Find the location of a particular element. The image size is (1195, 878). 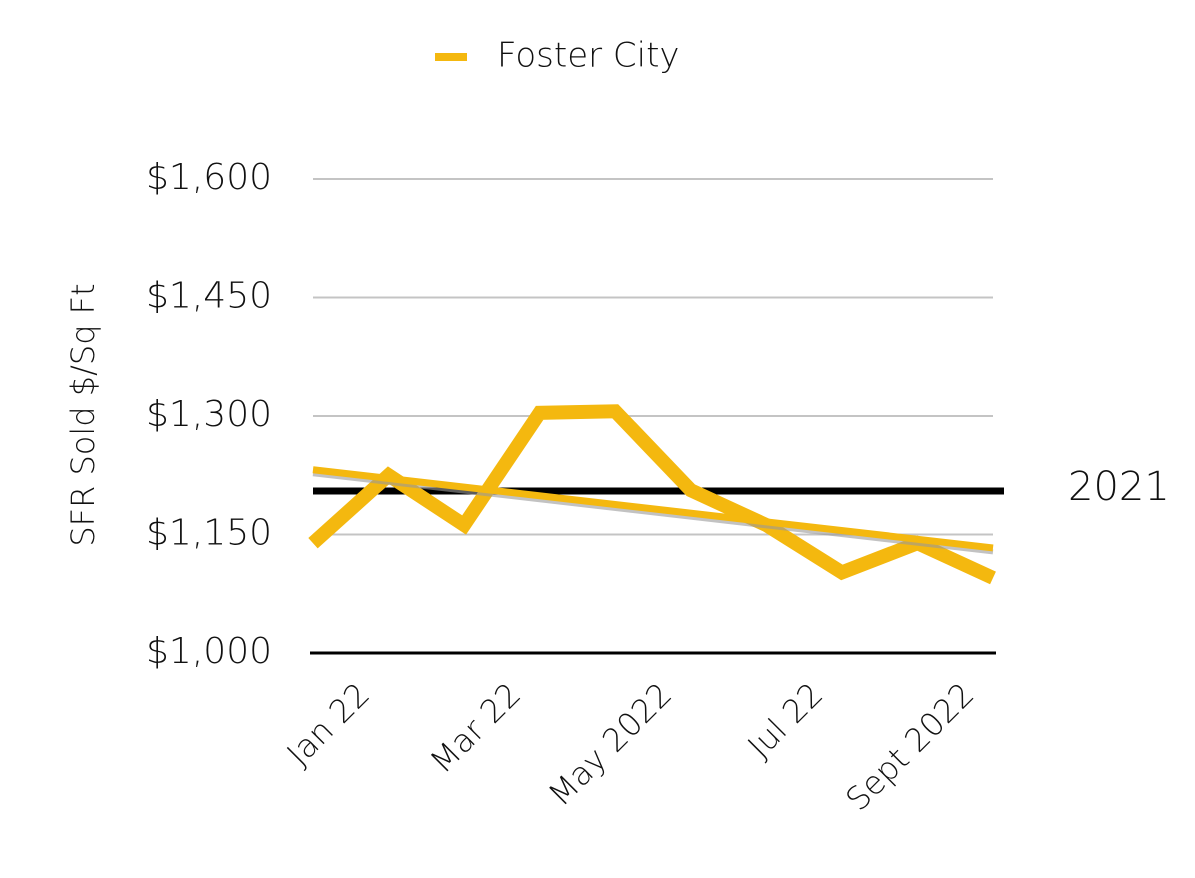

y-tick-label: $1,300 is located at coordinates (209, 414).